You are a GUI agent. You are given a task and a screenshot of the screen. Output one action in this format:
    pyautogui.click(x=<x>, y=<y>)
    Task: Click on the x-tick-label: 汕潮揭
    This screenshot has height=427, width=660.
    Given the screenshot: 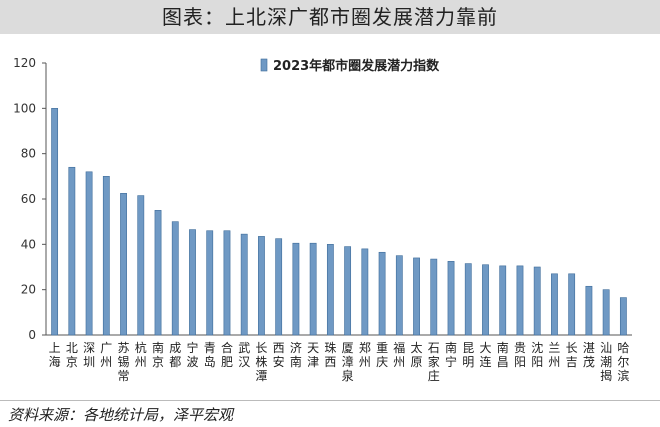 What is the action you would take?
    pyautogui.click(x=606, y=362)
    